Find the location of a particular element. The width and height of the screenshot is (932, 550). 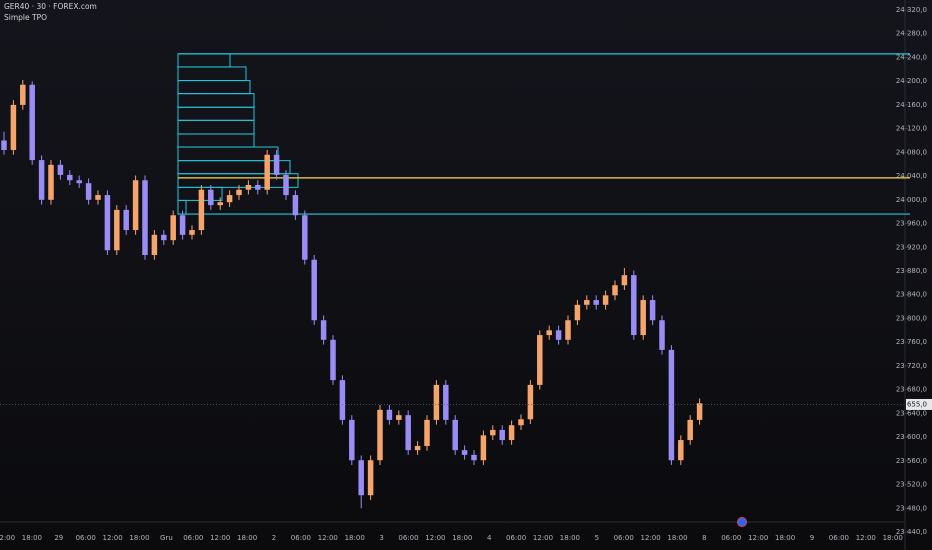

y-tick-label: 23 840,0 is located at coordinates (911, 295).